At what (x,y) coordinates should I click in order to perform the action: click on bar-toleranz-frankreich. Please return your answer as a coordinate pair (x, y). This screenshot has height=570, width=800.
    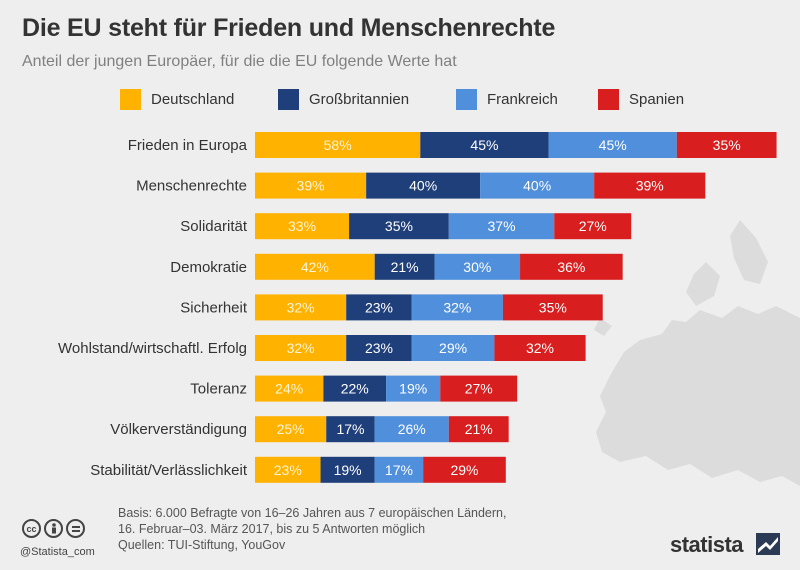
    Looking at the image, I should click on (413, 388).